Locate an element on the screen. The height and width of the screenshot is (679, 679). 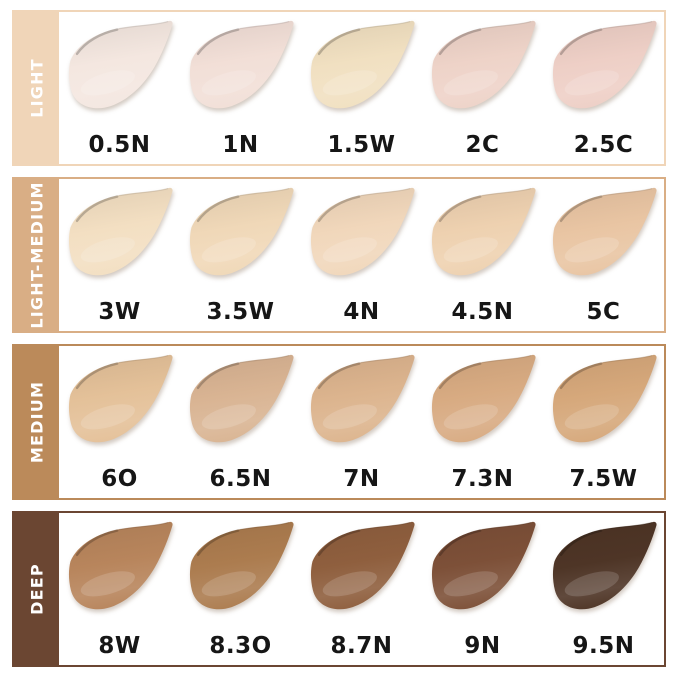
shade-label: 9N is located at coordinates (482, 646).